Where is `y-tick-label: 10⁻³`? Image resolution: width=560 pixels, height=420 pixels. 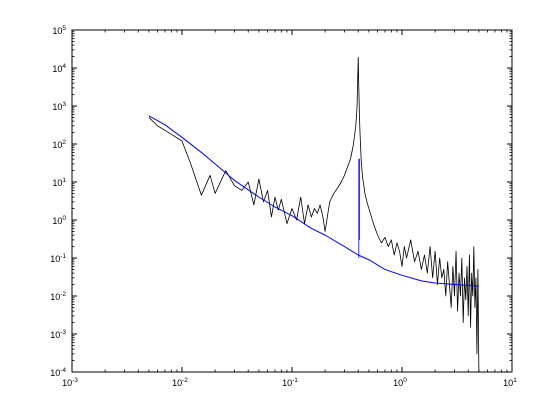
y-tick-label: 10⁻³ is located at coordinates (58, 334).